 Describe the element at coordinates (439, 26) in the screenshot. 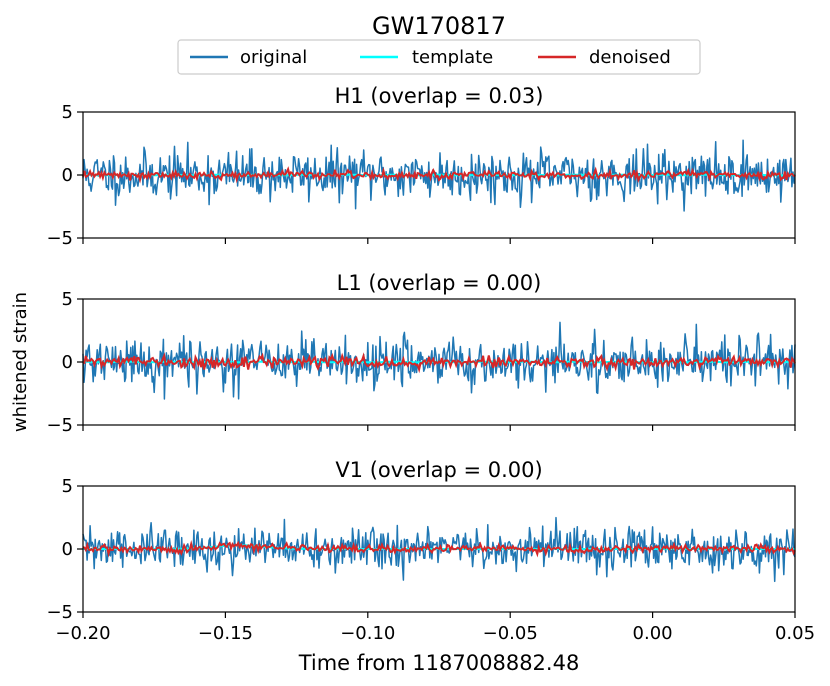

I see `chart-title: GW170817` at that location.